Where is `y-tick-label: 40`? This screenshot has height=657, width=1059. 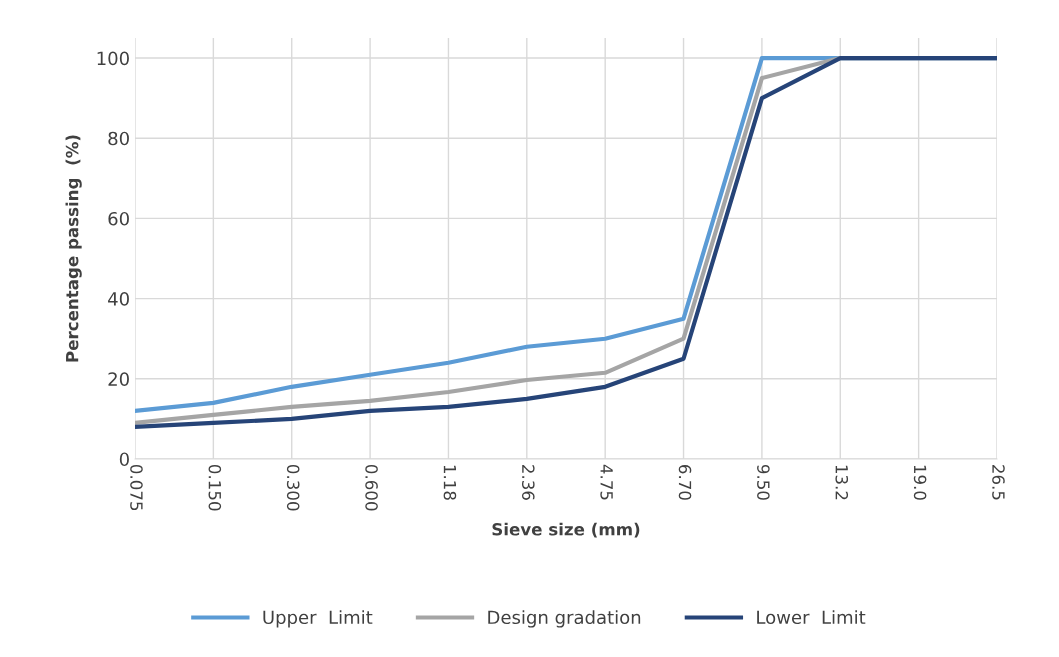
y-tick-label: 40 is located at coordinates (118, 299).